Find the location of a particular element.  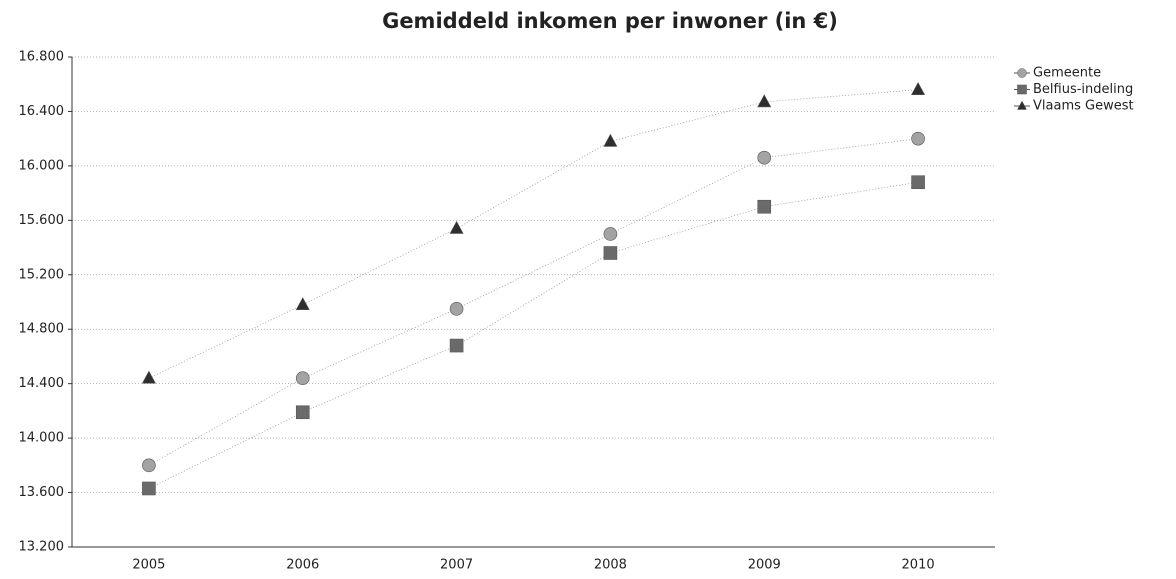

x-tick-label: 2009 is located at coordinates (764, 565).